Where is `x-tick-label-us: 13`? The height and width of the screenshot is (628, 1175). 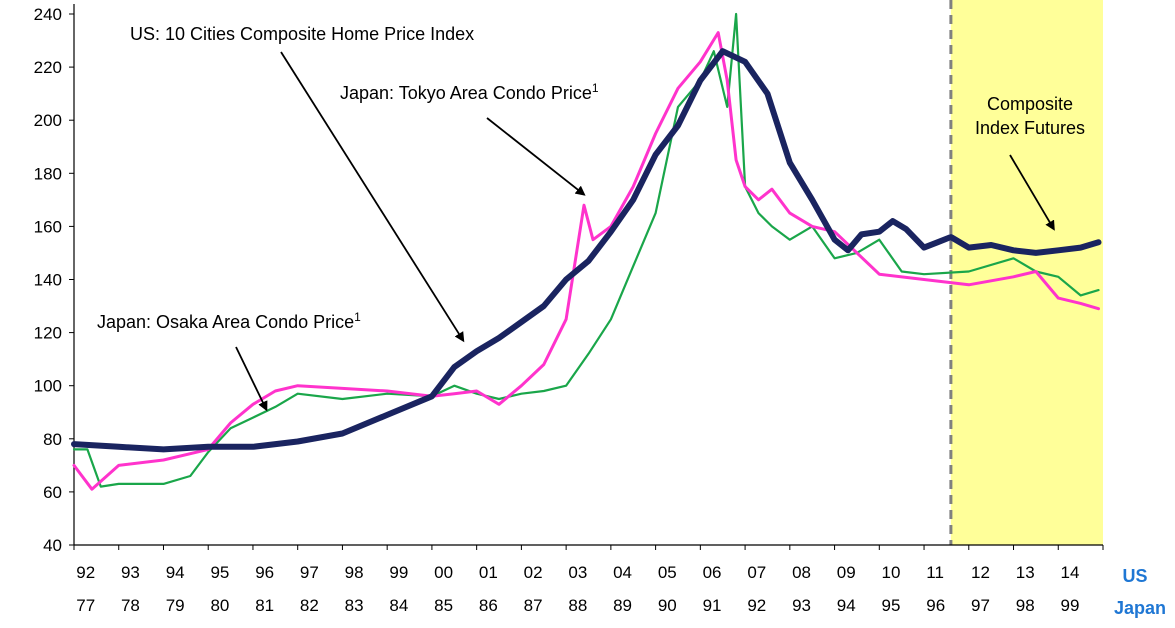 x-tick-label-us: 13 is located at coordinates (1025, 572).